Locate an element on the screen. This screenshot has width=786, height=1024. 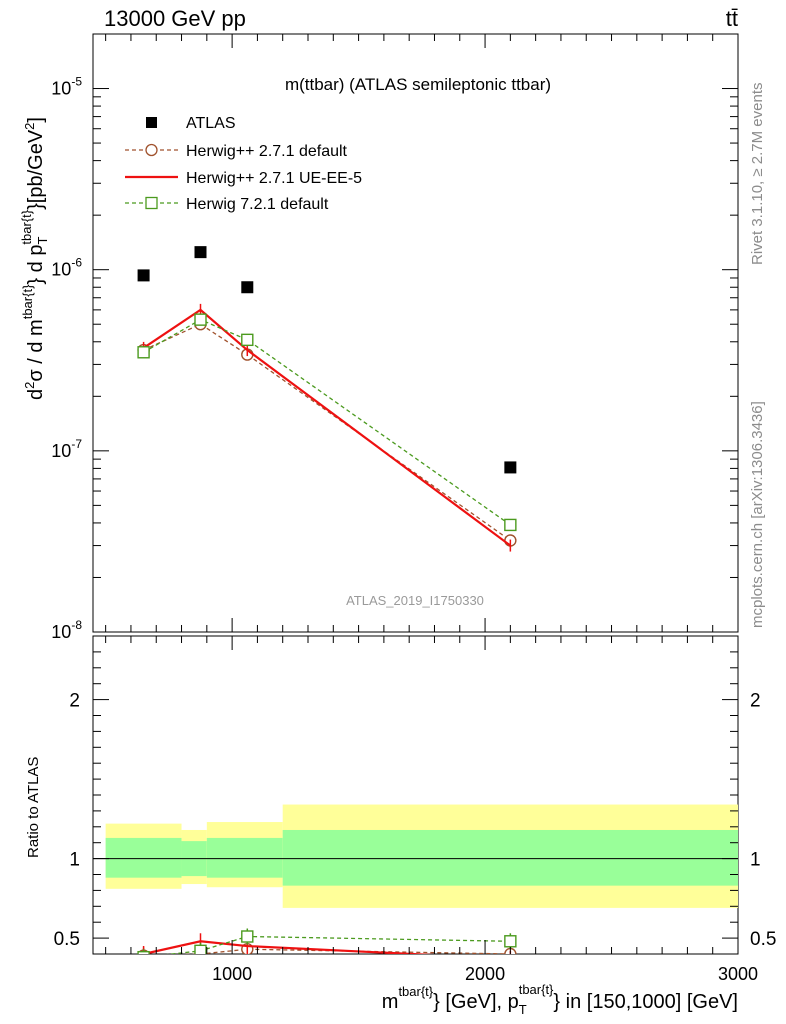
process-label: tt̄ is located at coordinates (732, 18).